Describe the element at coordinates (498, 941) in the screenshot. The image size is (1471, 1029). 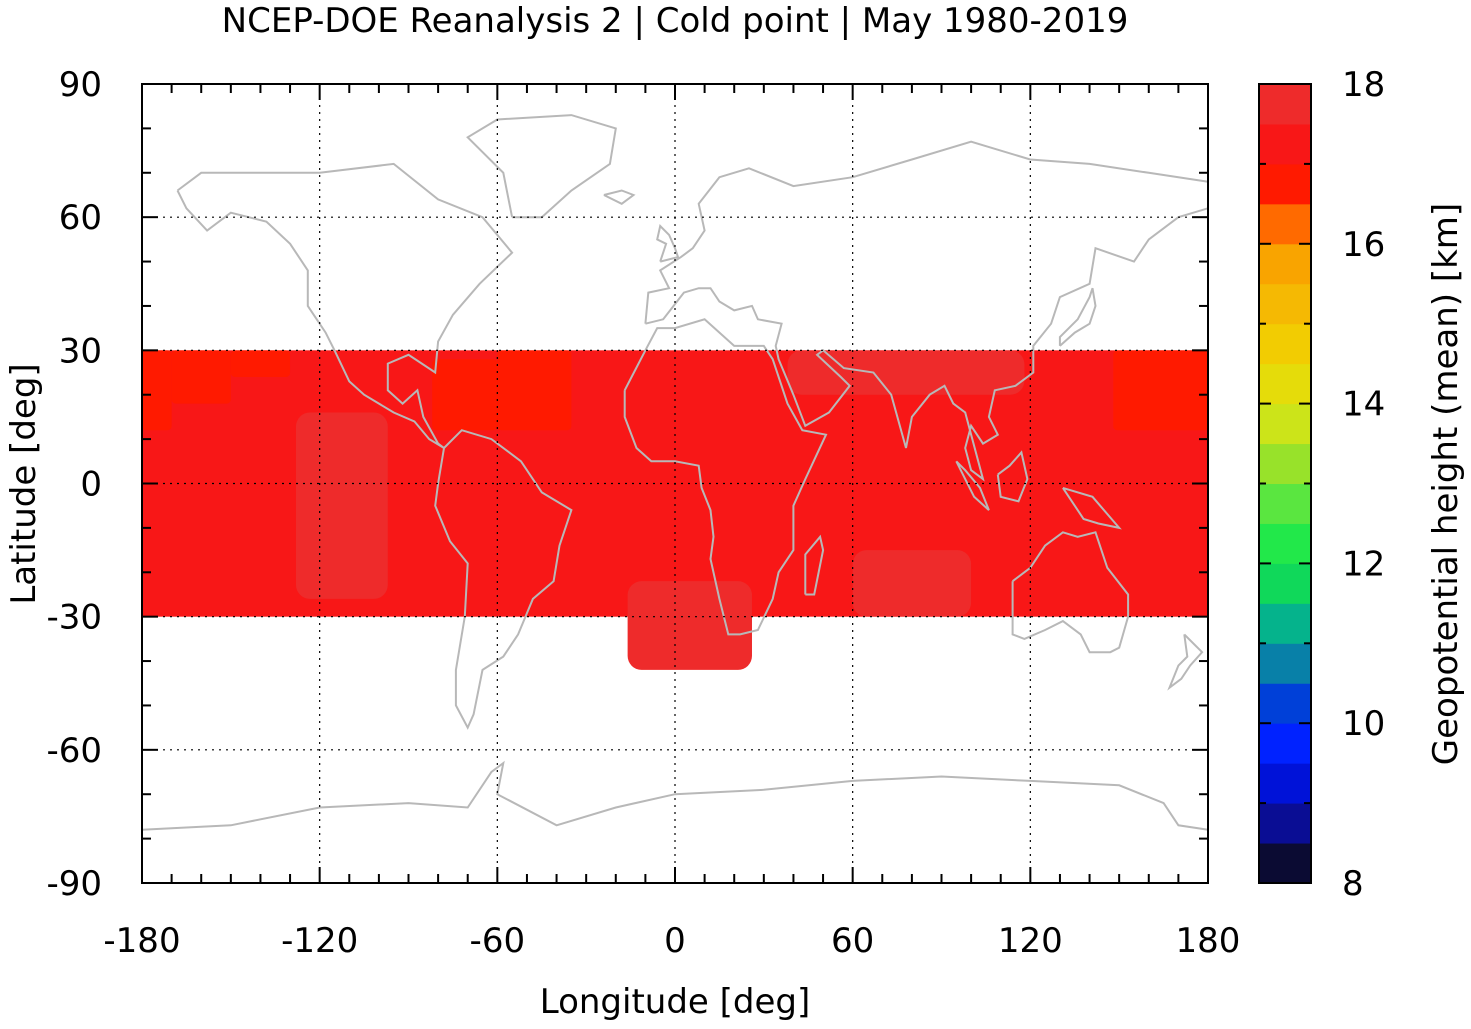
I see `x-tick-label: -60` at that location.